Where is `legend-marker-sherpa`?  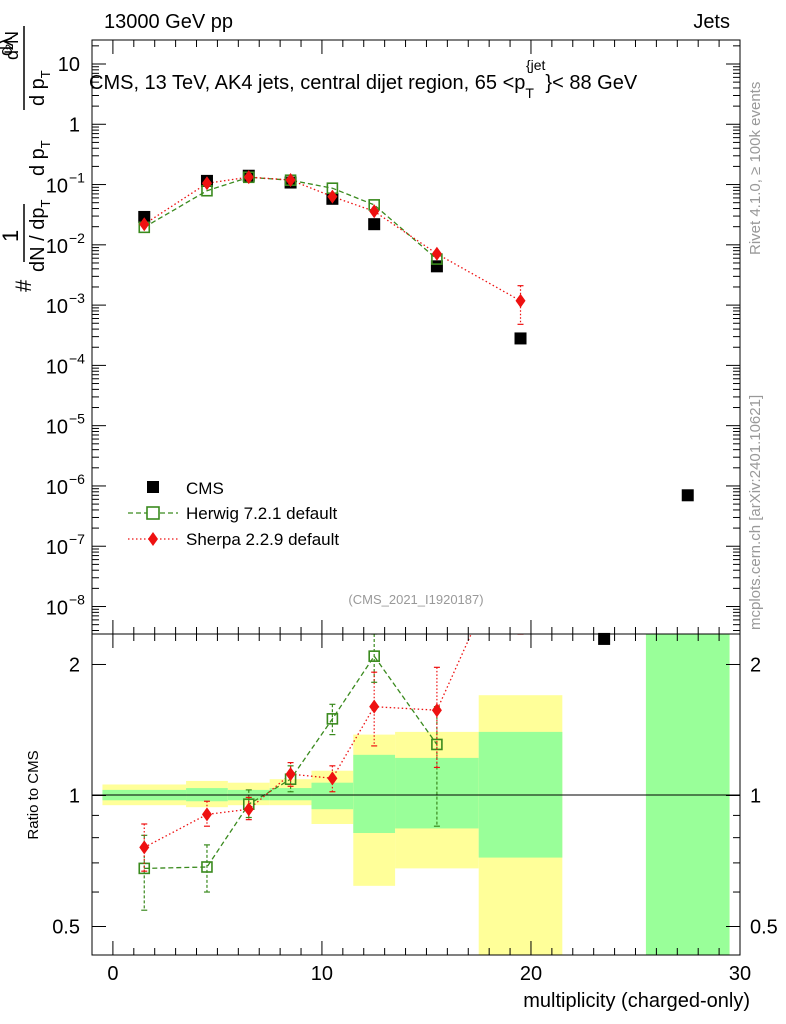 legend-marker-sherpa is located at coordinates (153, 539).